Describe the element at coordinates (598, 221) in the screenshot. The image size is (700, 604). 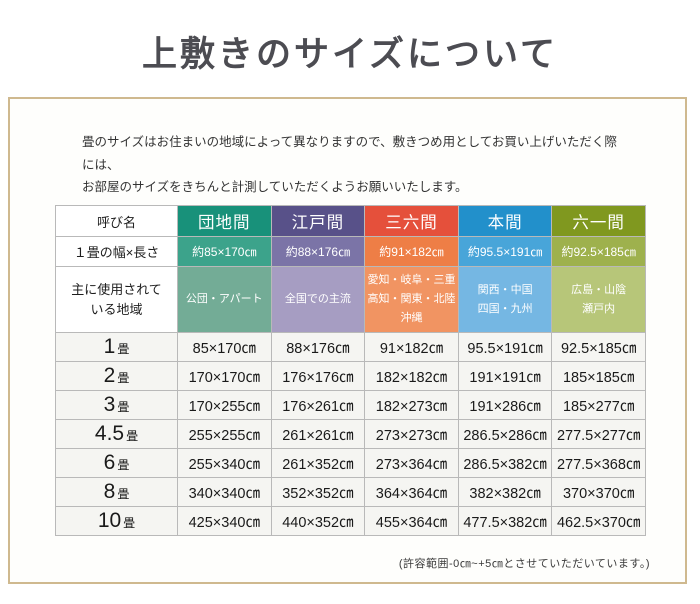
I see `column-header: 六一間` at that location.